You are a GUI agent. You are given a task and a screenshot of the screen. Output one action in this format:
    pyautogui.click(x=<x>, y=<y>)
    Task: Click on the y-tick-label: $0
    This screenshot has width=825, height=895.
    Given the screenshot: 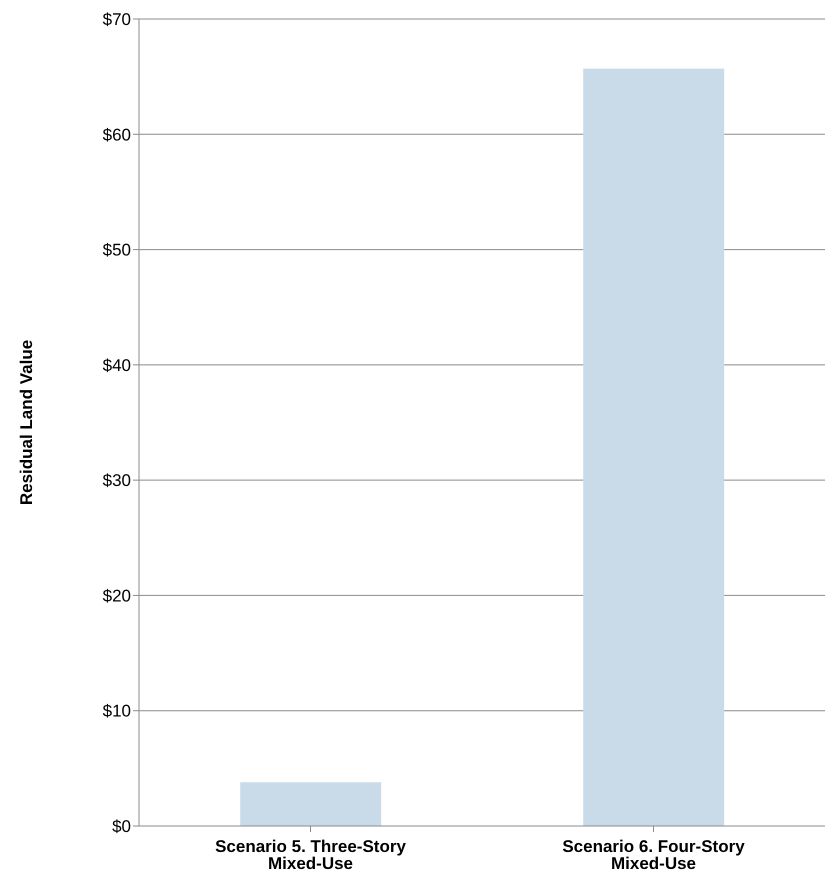 What is the action you would take?
    pyautogui.click(x=121, y=826)
    